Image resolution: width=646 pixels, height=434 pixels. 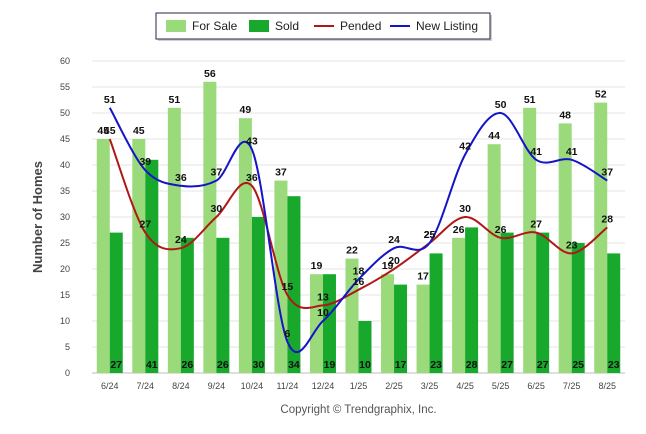 I want to click on x-tick-label: 6/24, so click(x=110, y=386).